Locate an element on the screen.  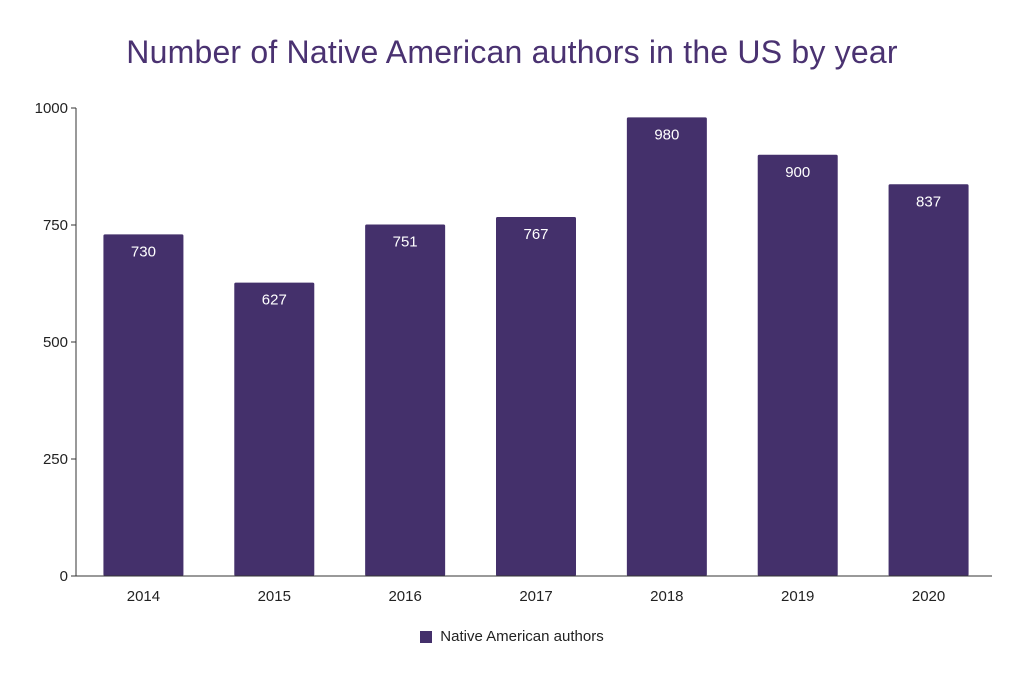
y-tick-label: 500 is located at coordinates (55, 342).